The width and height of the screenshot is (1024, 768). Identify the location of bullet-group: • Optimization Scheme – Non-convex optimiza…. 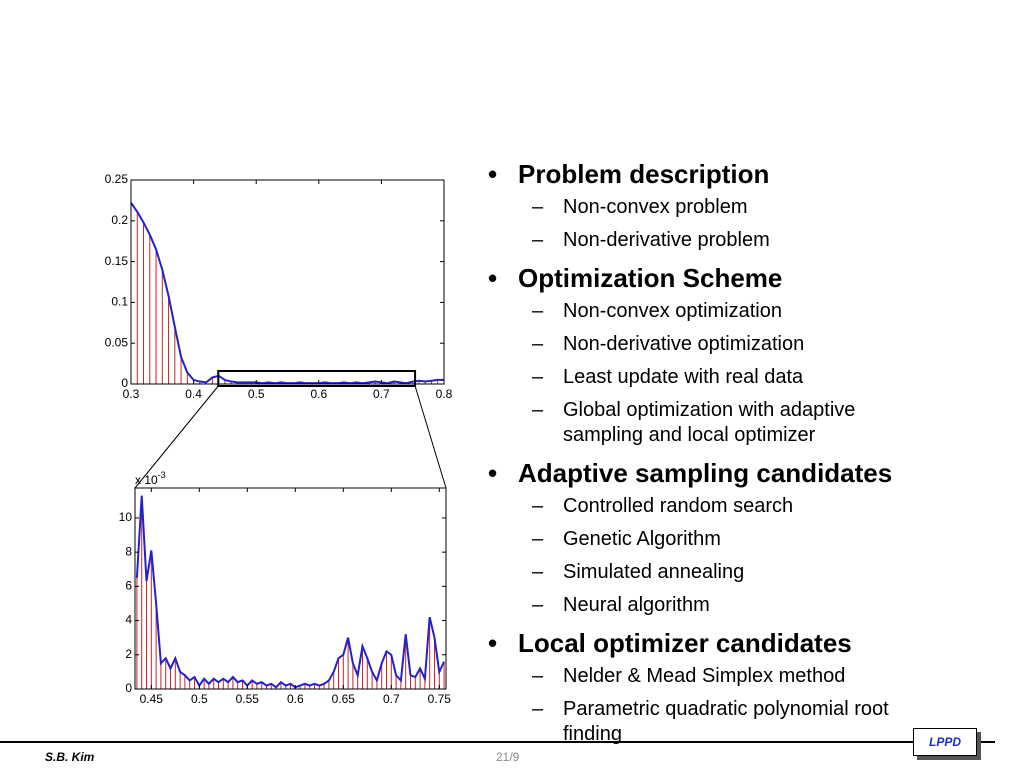
(723, 354).